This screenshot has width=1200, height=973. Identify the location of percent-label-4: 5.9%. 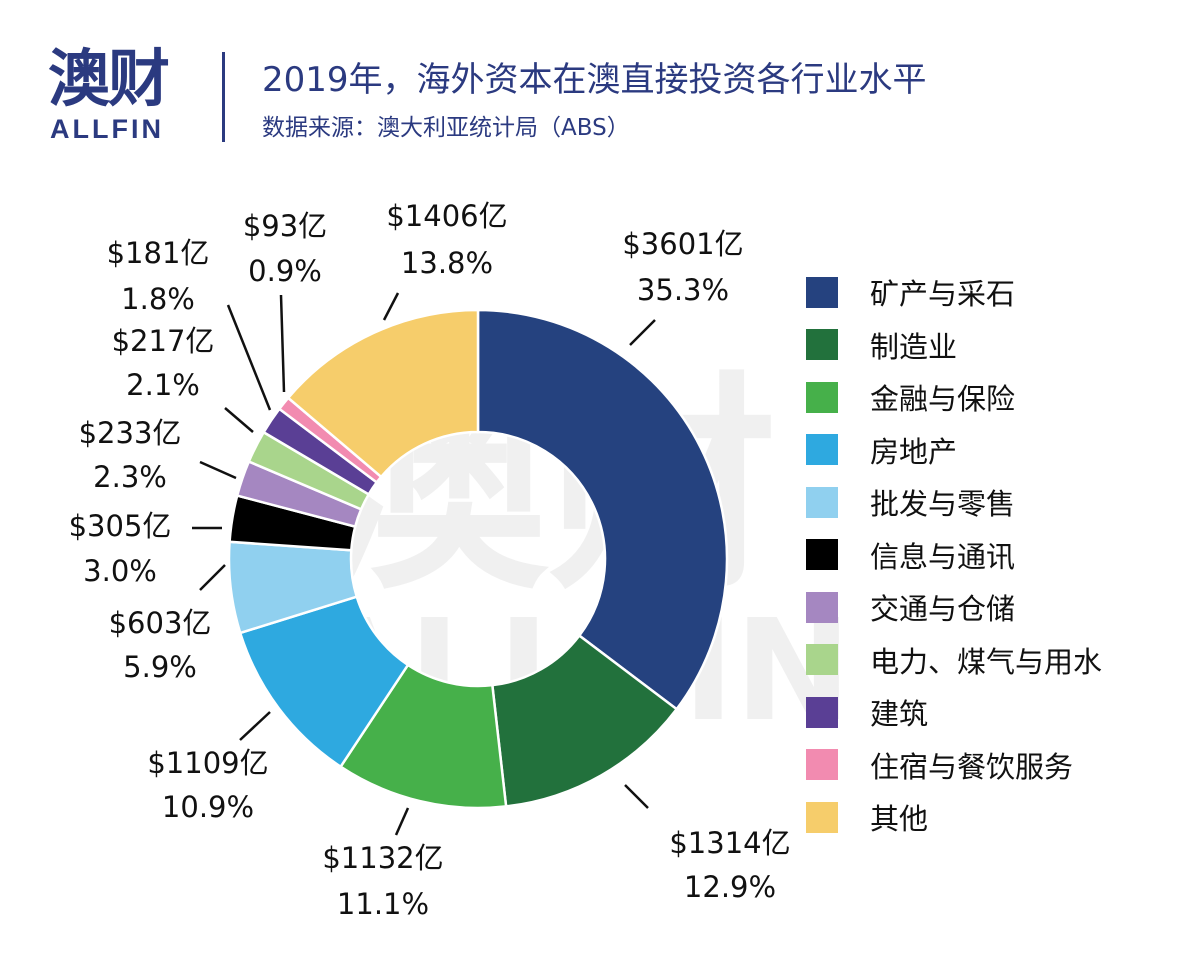
(160, 667).